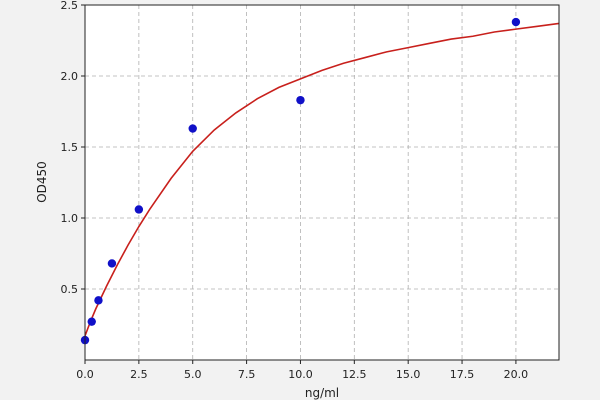 Image resolution: width=600 pixels, height=400 pixels. Describe the element at coordinates (70, 218) in the screenshot. I see `y-tick-label: 1.0` at that location.